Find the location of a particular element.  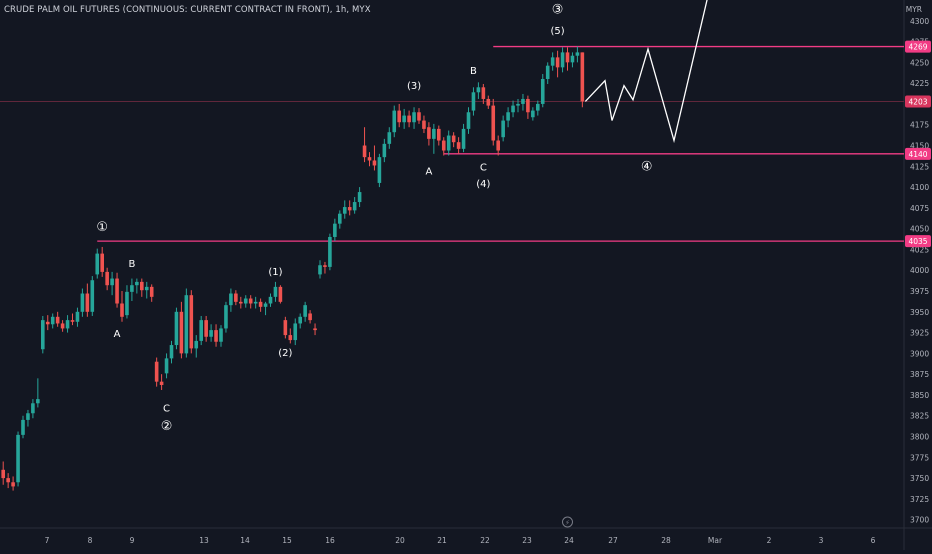

price-level-tag-label: 4140 is located at coordinates (917, 154).